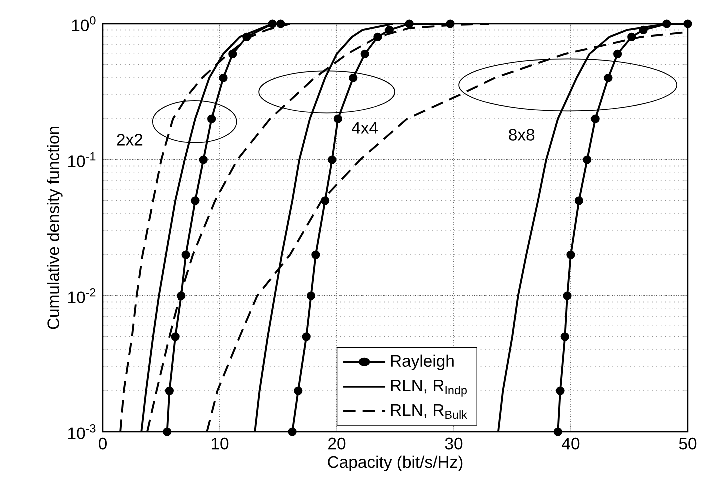 This screenshot has width=703, height=504. I want to click on y-tick-label: 10$^{-2}$, so click(82, 296).